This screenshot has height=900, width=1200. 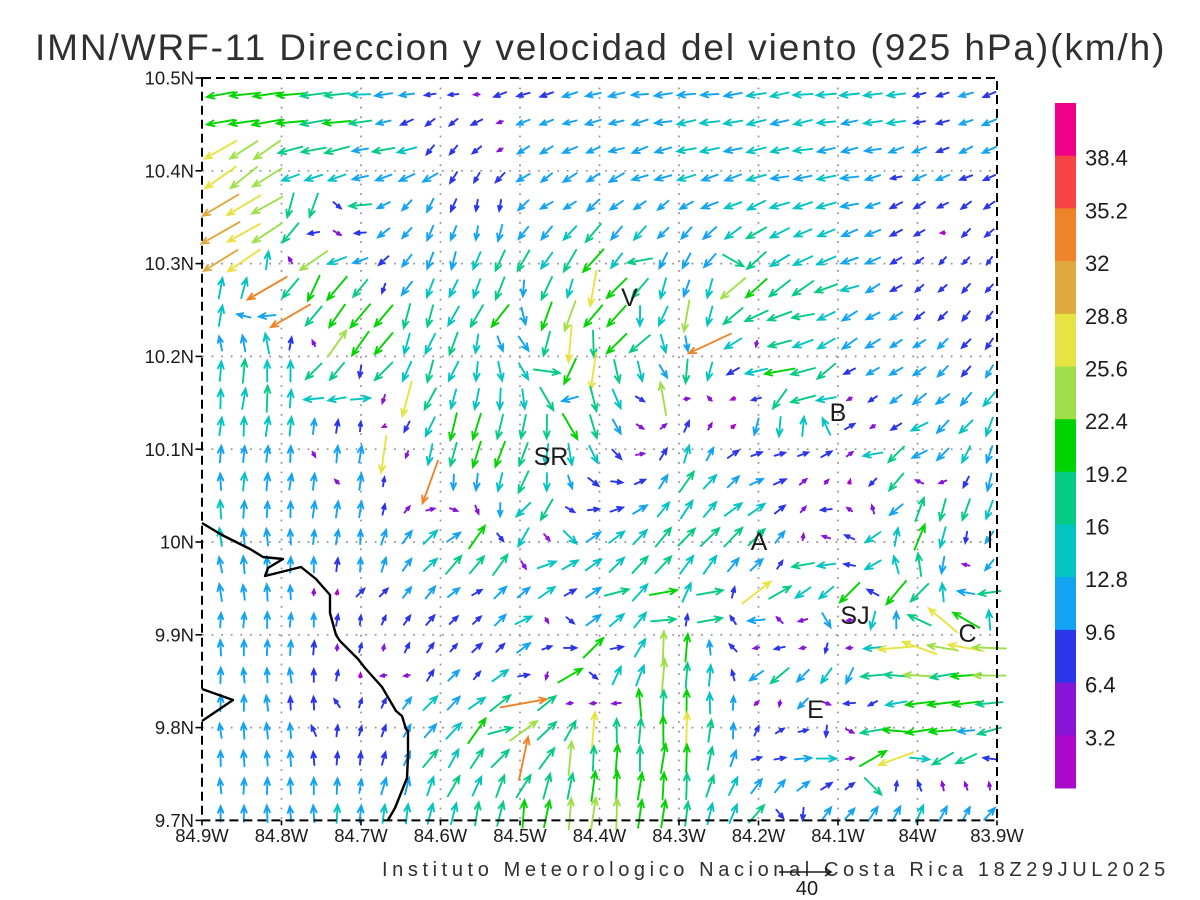 What do you see at coordinates (361, 835) in the screenshot?
I see `svg-text: 84.7W` at bounding box center [361, 835].